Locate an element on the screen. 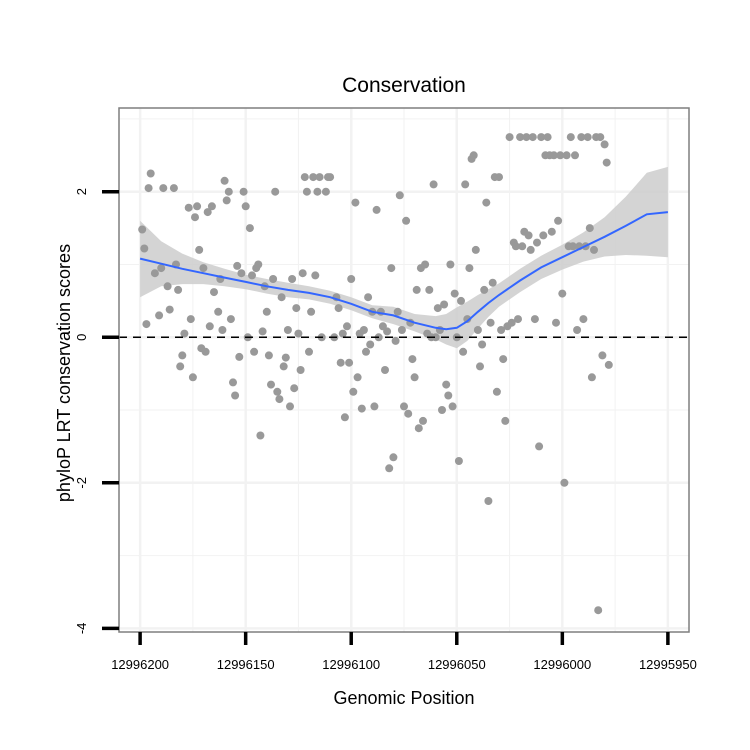 Image resolution: width=750 pixels, height=750 pixels. x-tick-label: 12996150 is located at coordinates (246, 664).